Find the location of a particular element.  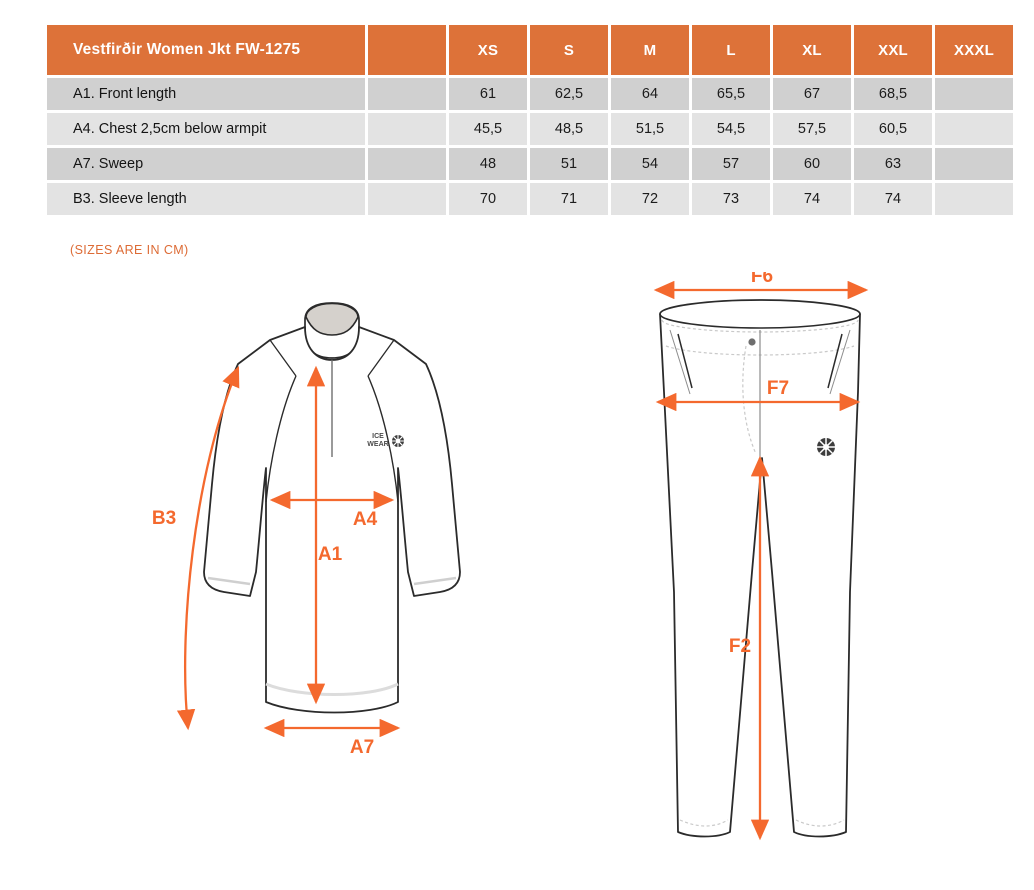

measure-a1: A1 is located at coordinates (324, 535).